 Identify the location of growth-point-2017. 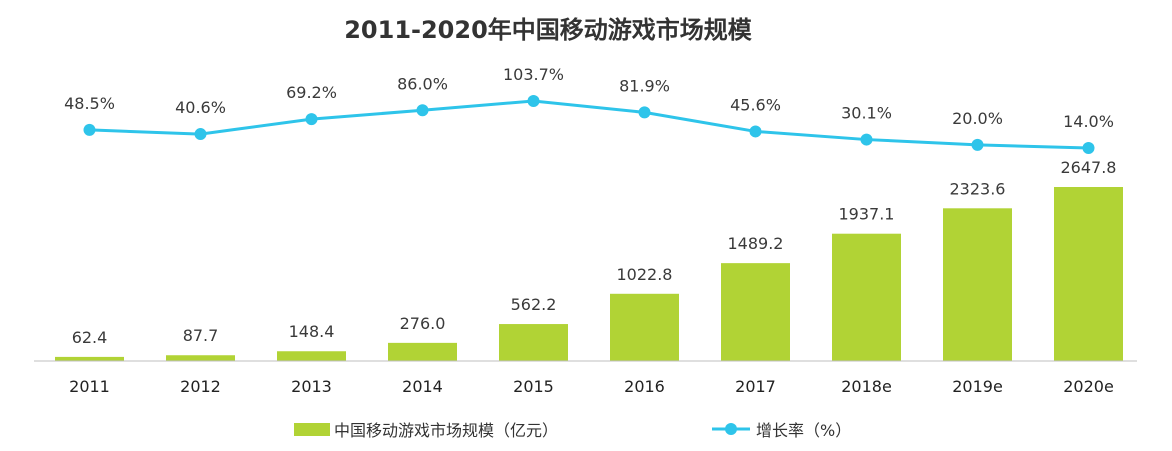
(755, 131).